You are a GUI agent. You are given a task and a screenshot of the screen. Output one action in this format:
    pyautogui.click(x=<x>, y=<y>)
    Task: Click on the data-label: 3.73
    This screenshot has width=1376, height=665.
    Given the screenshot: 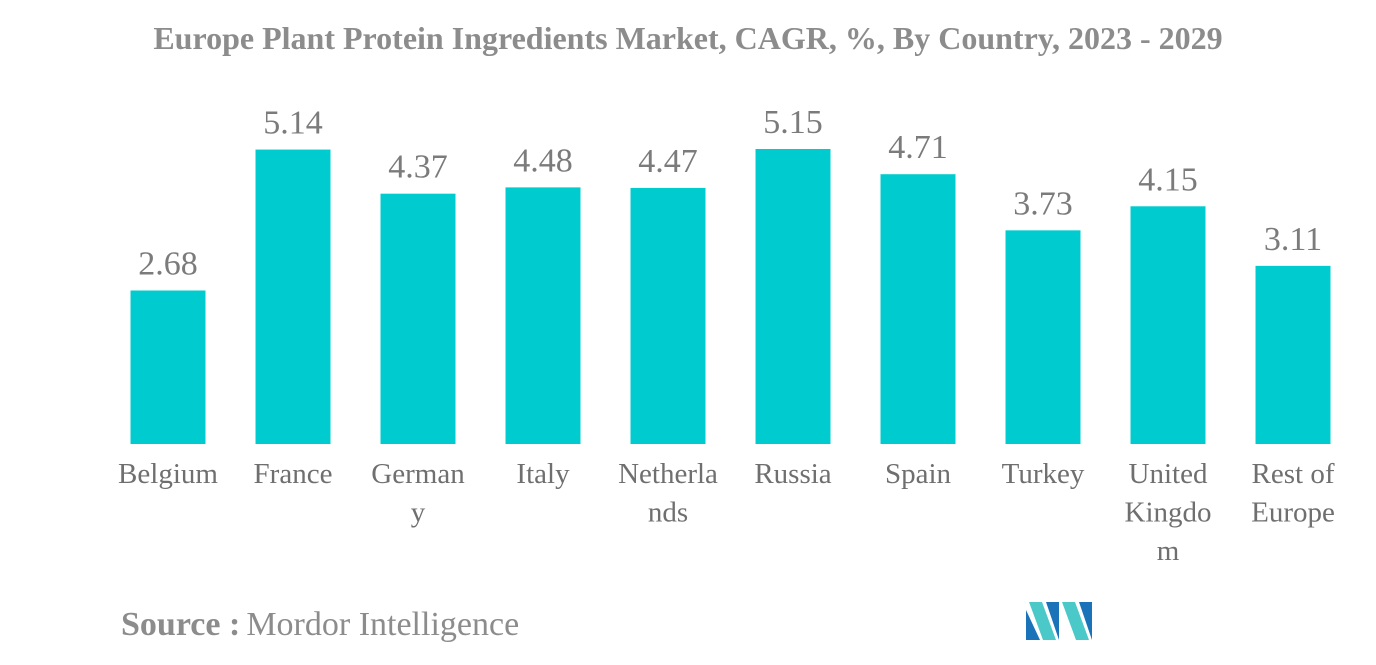 What is the action you would take?
    pyautogui.click(x=1043, y=203)
    